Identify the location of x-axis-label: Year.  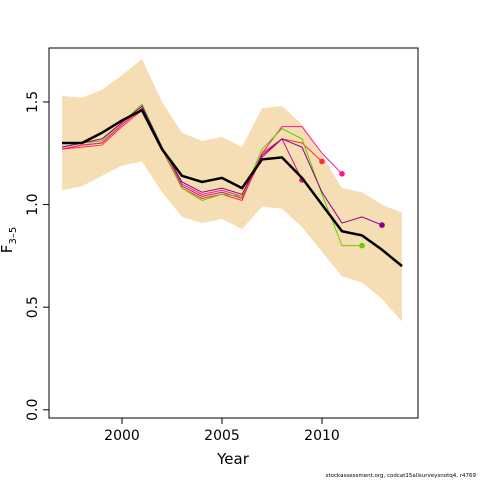
(233, 459).